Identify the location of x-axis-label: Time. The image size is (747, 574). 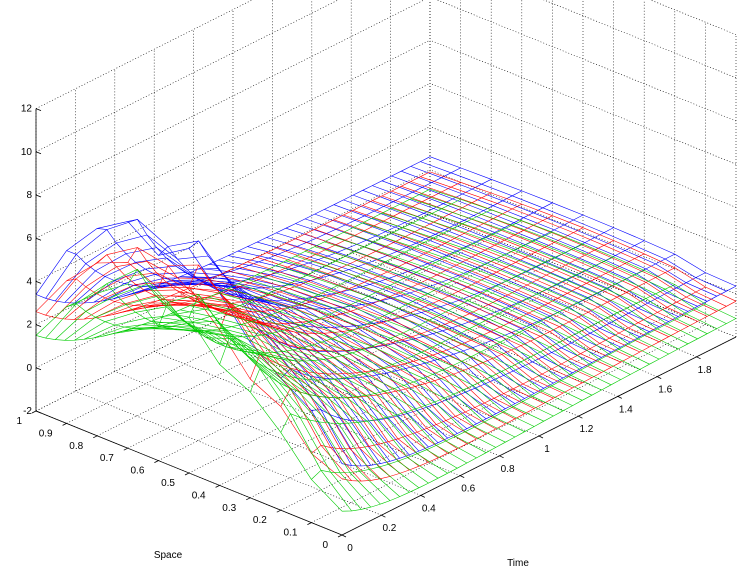
(518, 563).